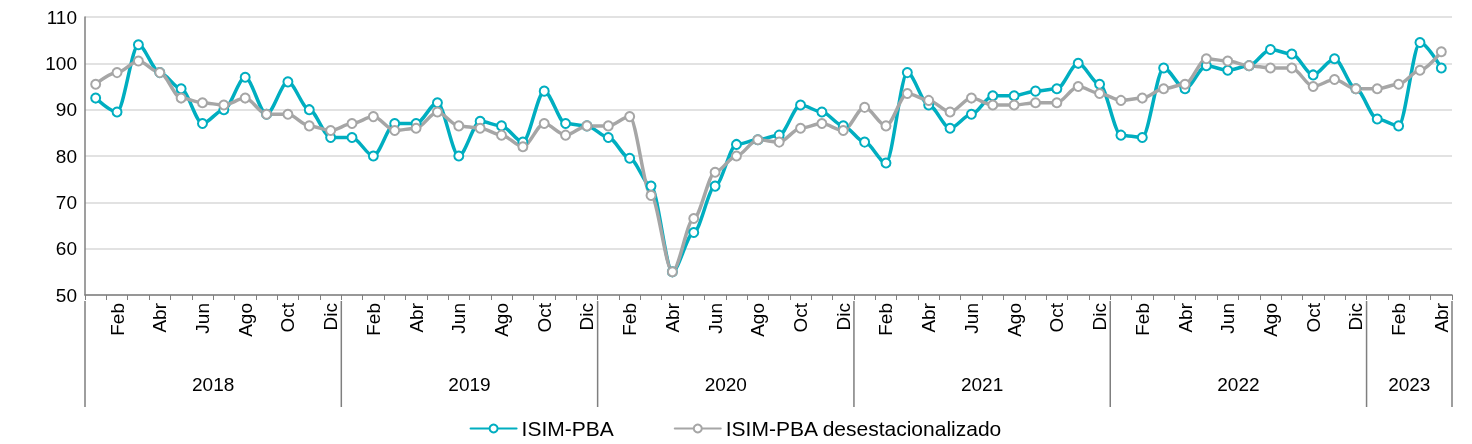  What do you see at coordinates (66, 295) in the screenshot?
I see `y-tick-label: 50` at bounding box center [66, 295].